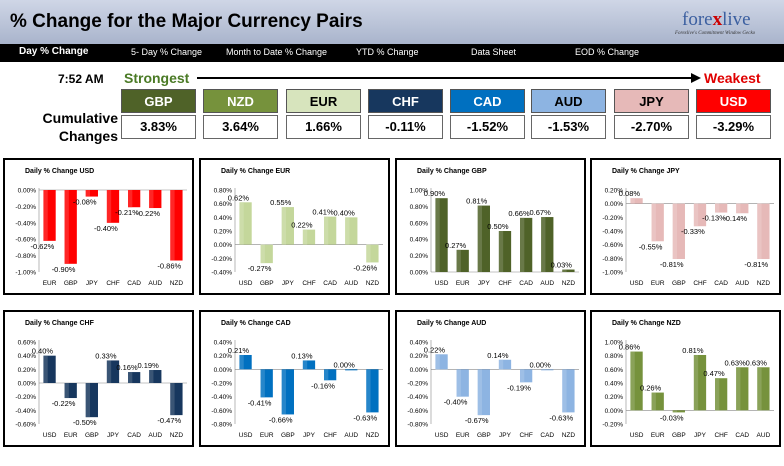  Describe the element at coordinates (456, 402) in the screenshot. I see `data-label: -0.40%` at that location.